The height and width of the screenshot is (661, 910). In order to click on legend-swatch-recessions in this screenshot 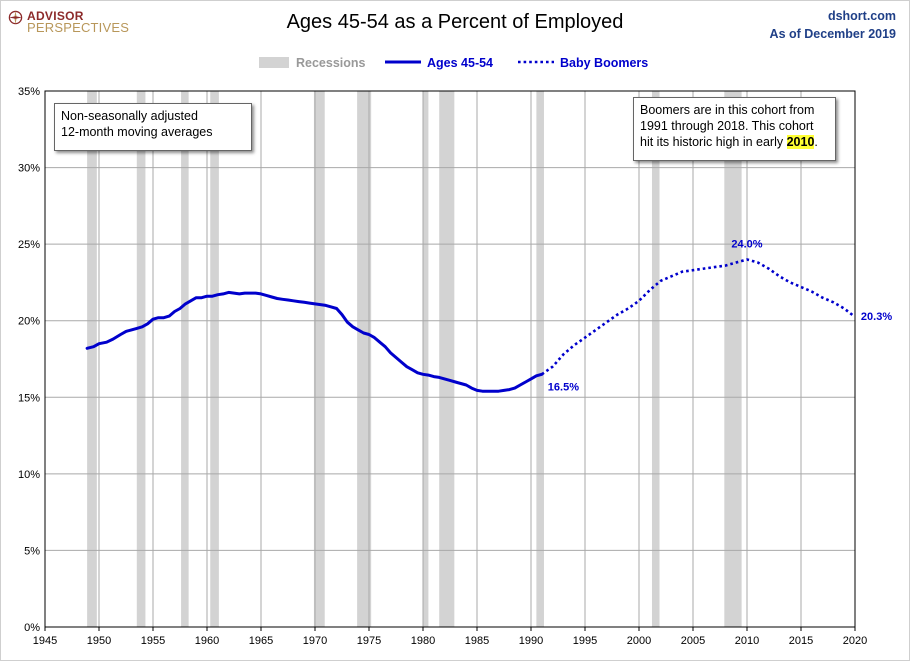, I will do `click(274, 62)`.